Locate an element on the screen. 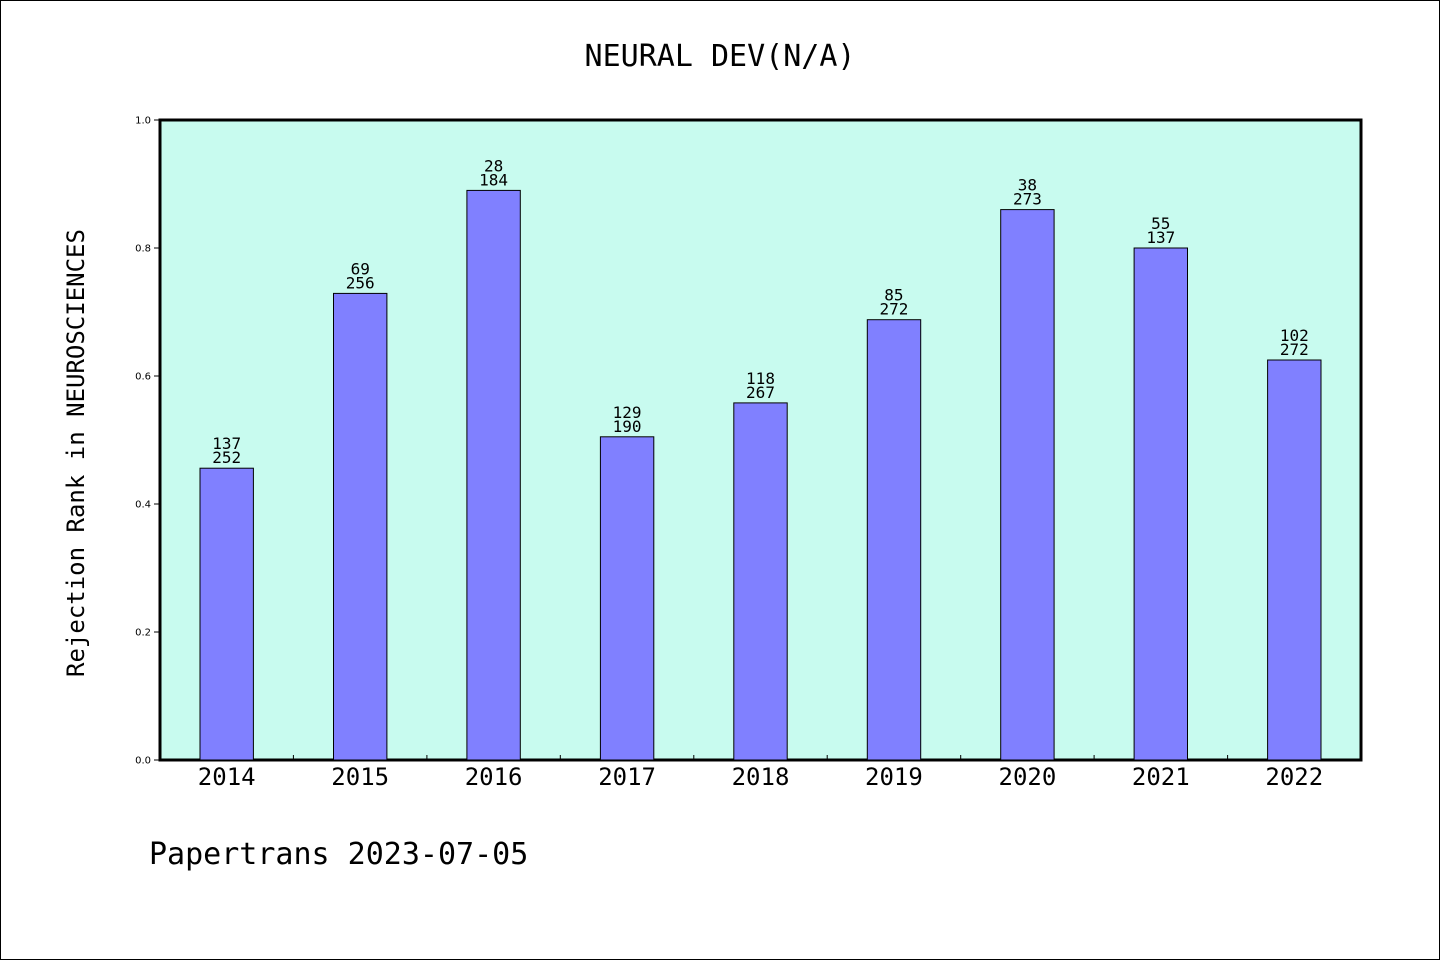 The image size is (1440, 960). y-tick-label-0.0: 0.0 is located at coordinates (143, 761).